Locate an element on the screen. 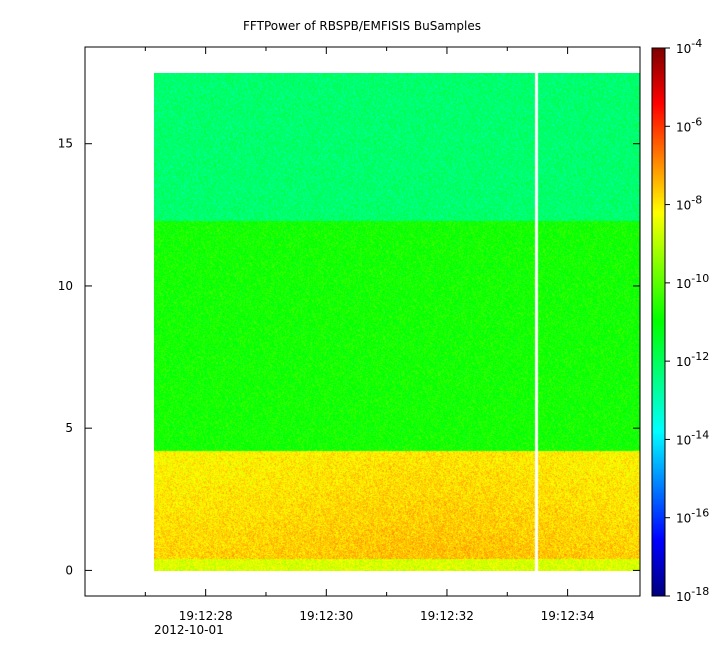  colorbar-tick-label: 10⁻⁴ is located at coordinates (689, 46).